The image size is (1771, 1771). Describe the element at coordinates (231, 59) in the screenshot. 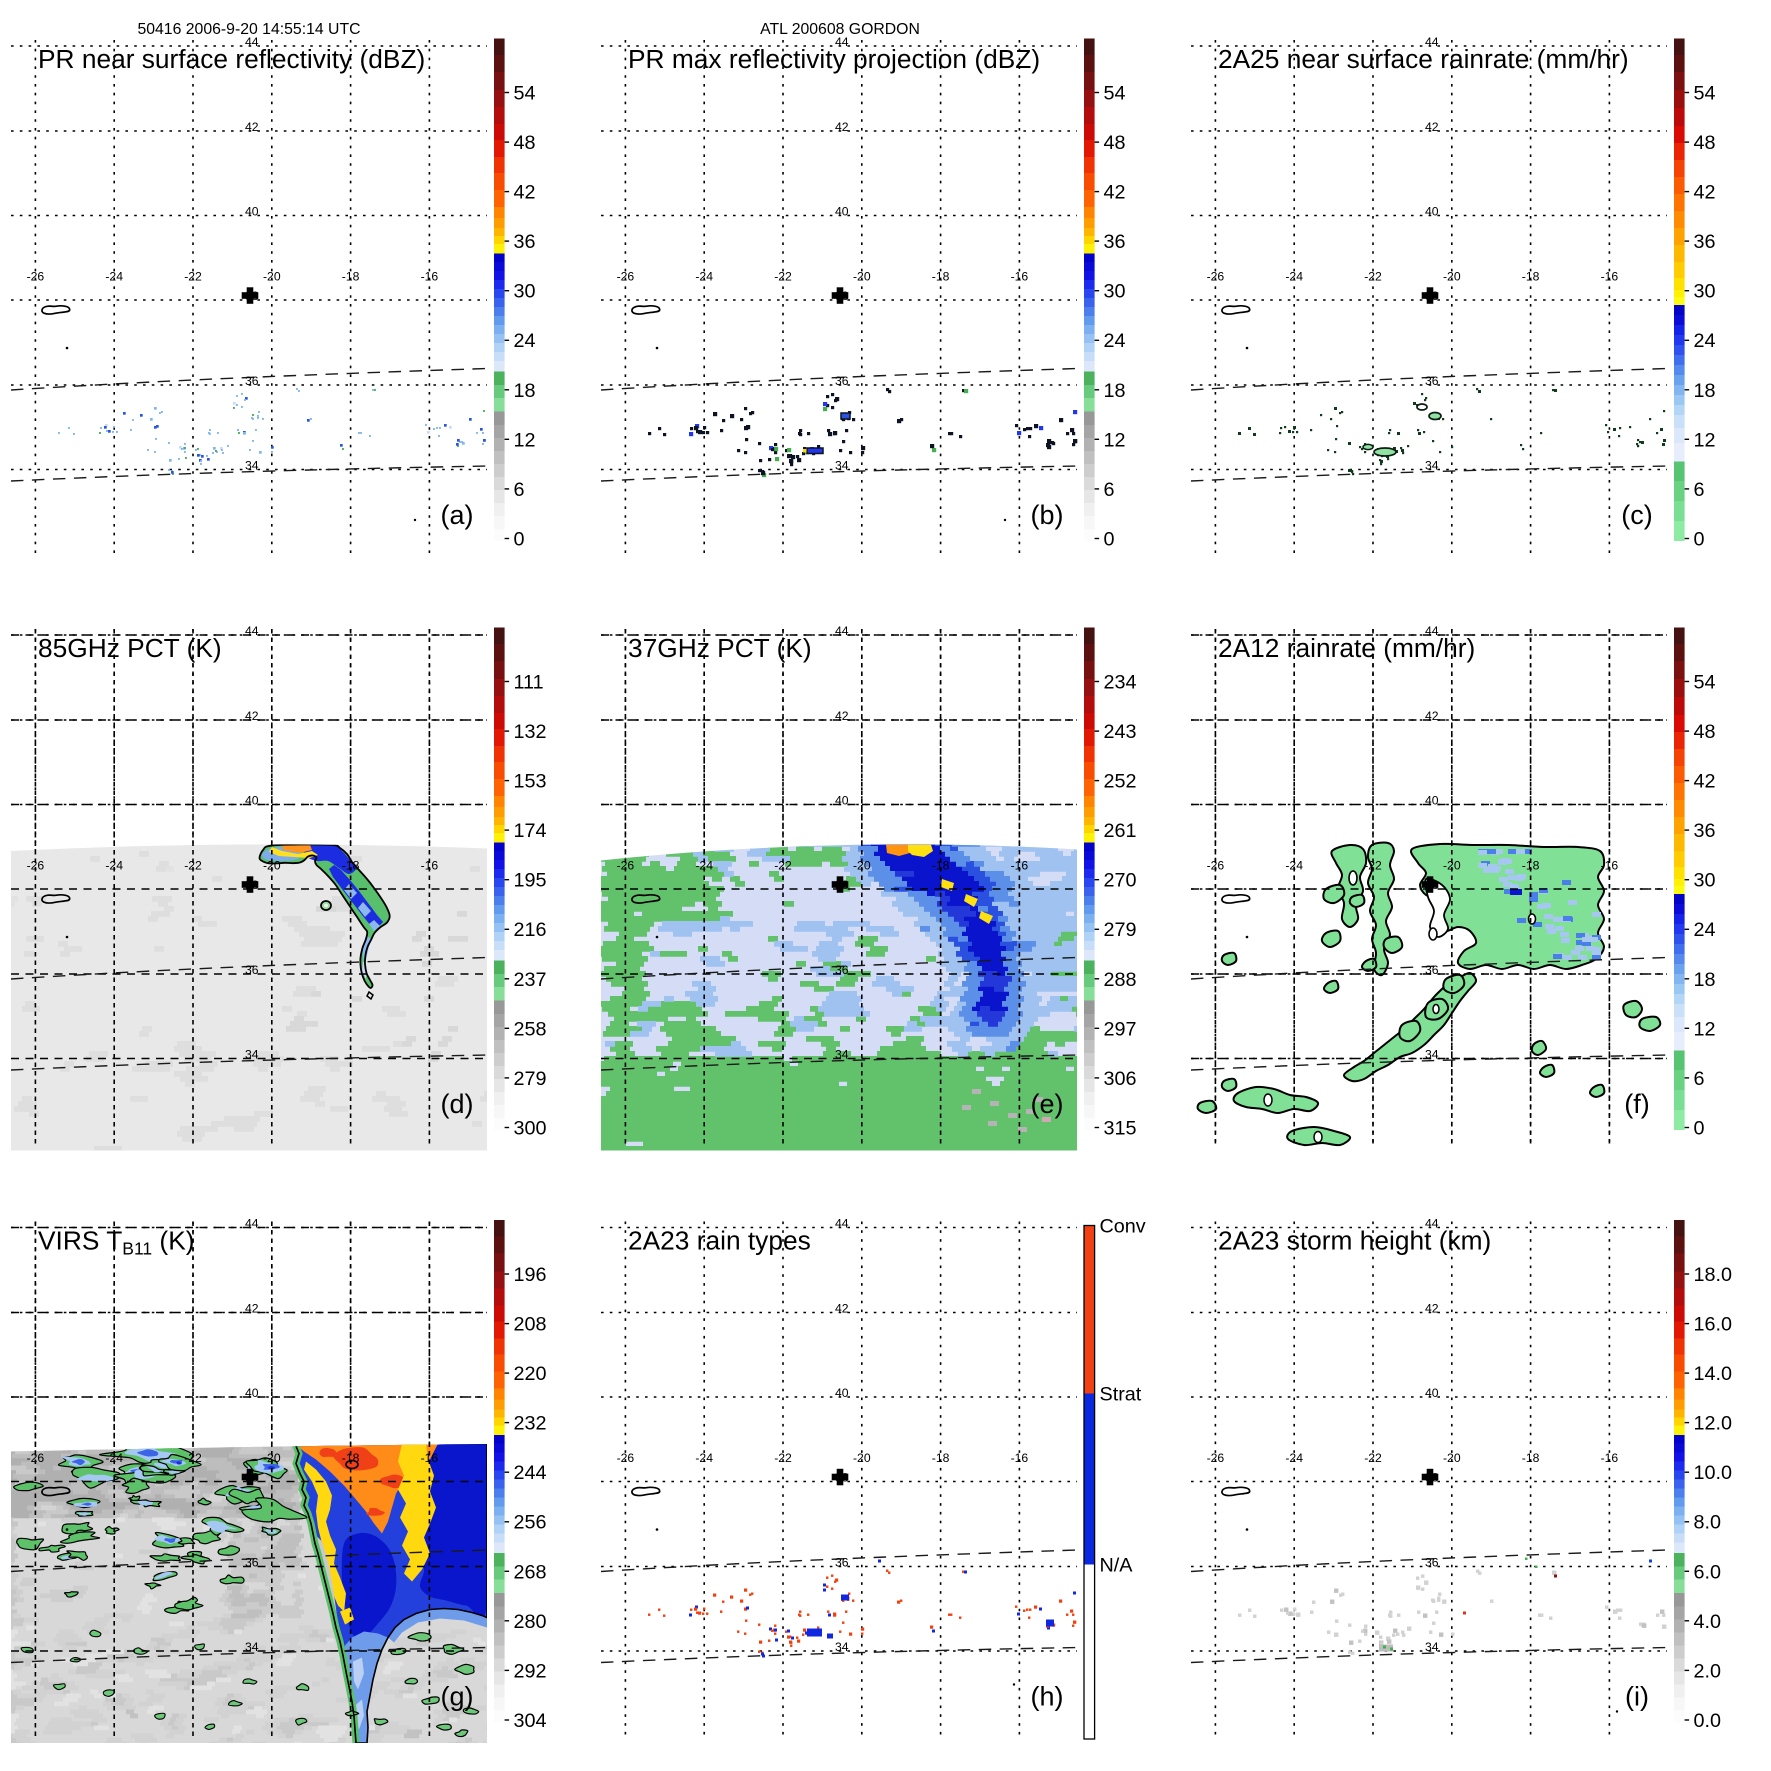

I see `svg-text:PR near surface reflectivity (: PR near surface reflectivity (dBZ)` at that location.